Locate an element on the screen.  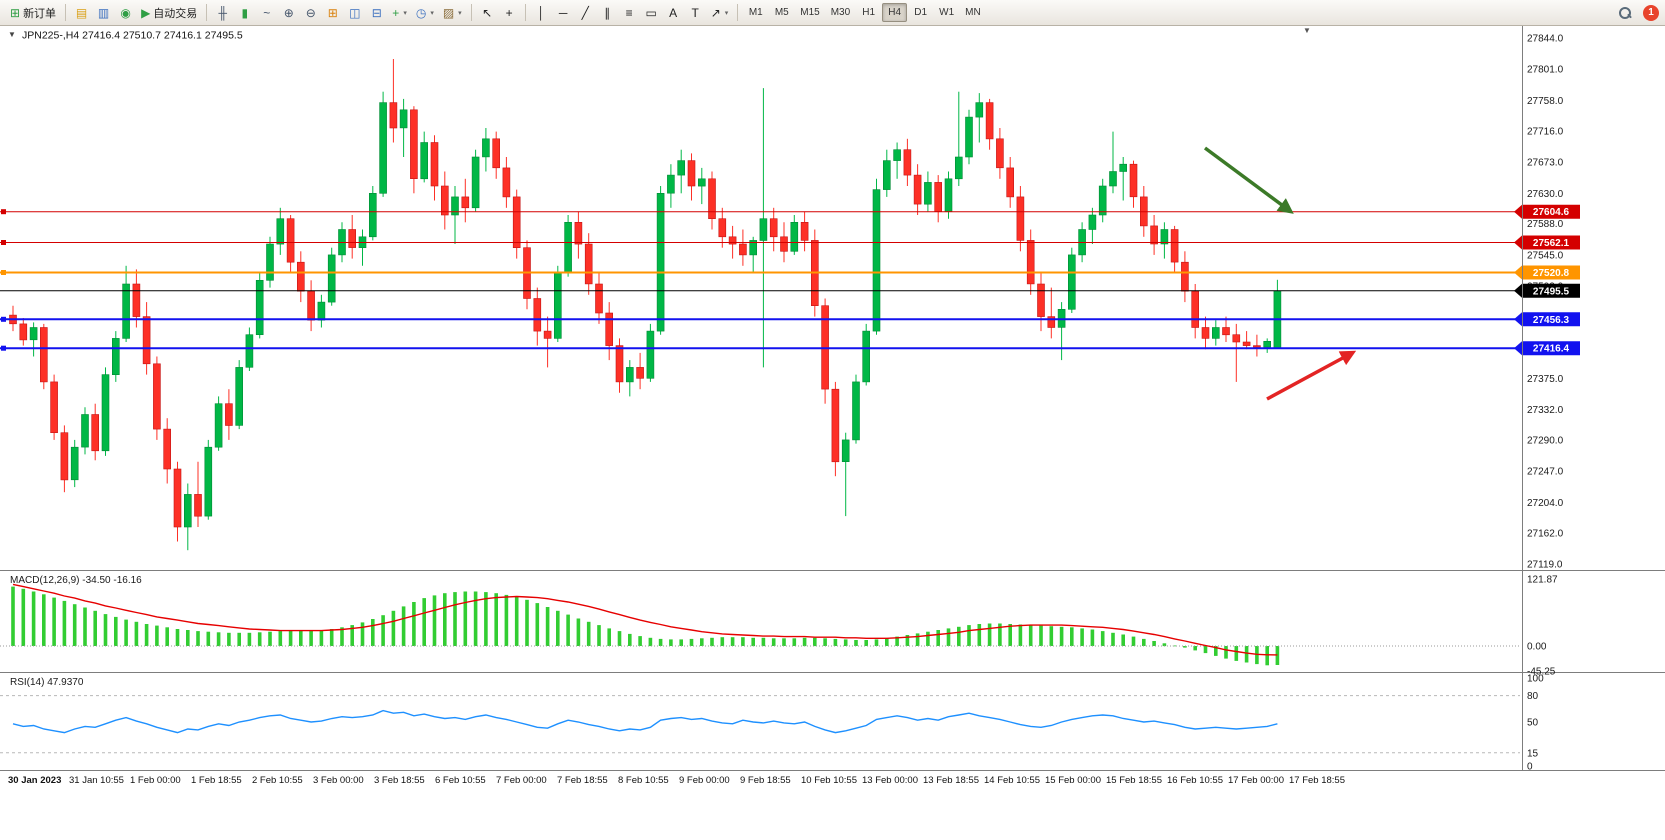
timeframe-button-m15: M15 is located at coordinates (810, 12).